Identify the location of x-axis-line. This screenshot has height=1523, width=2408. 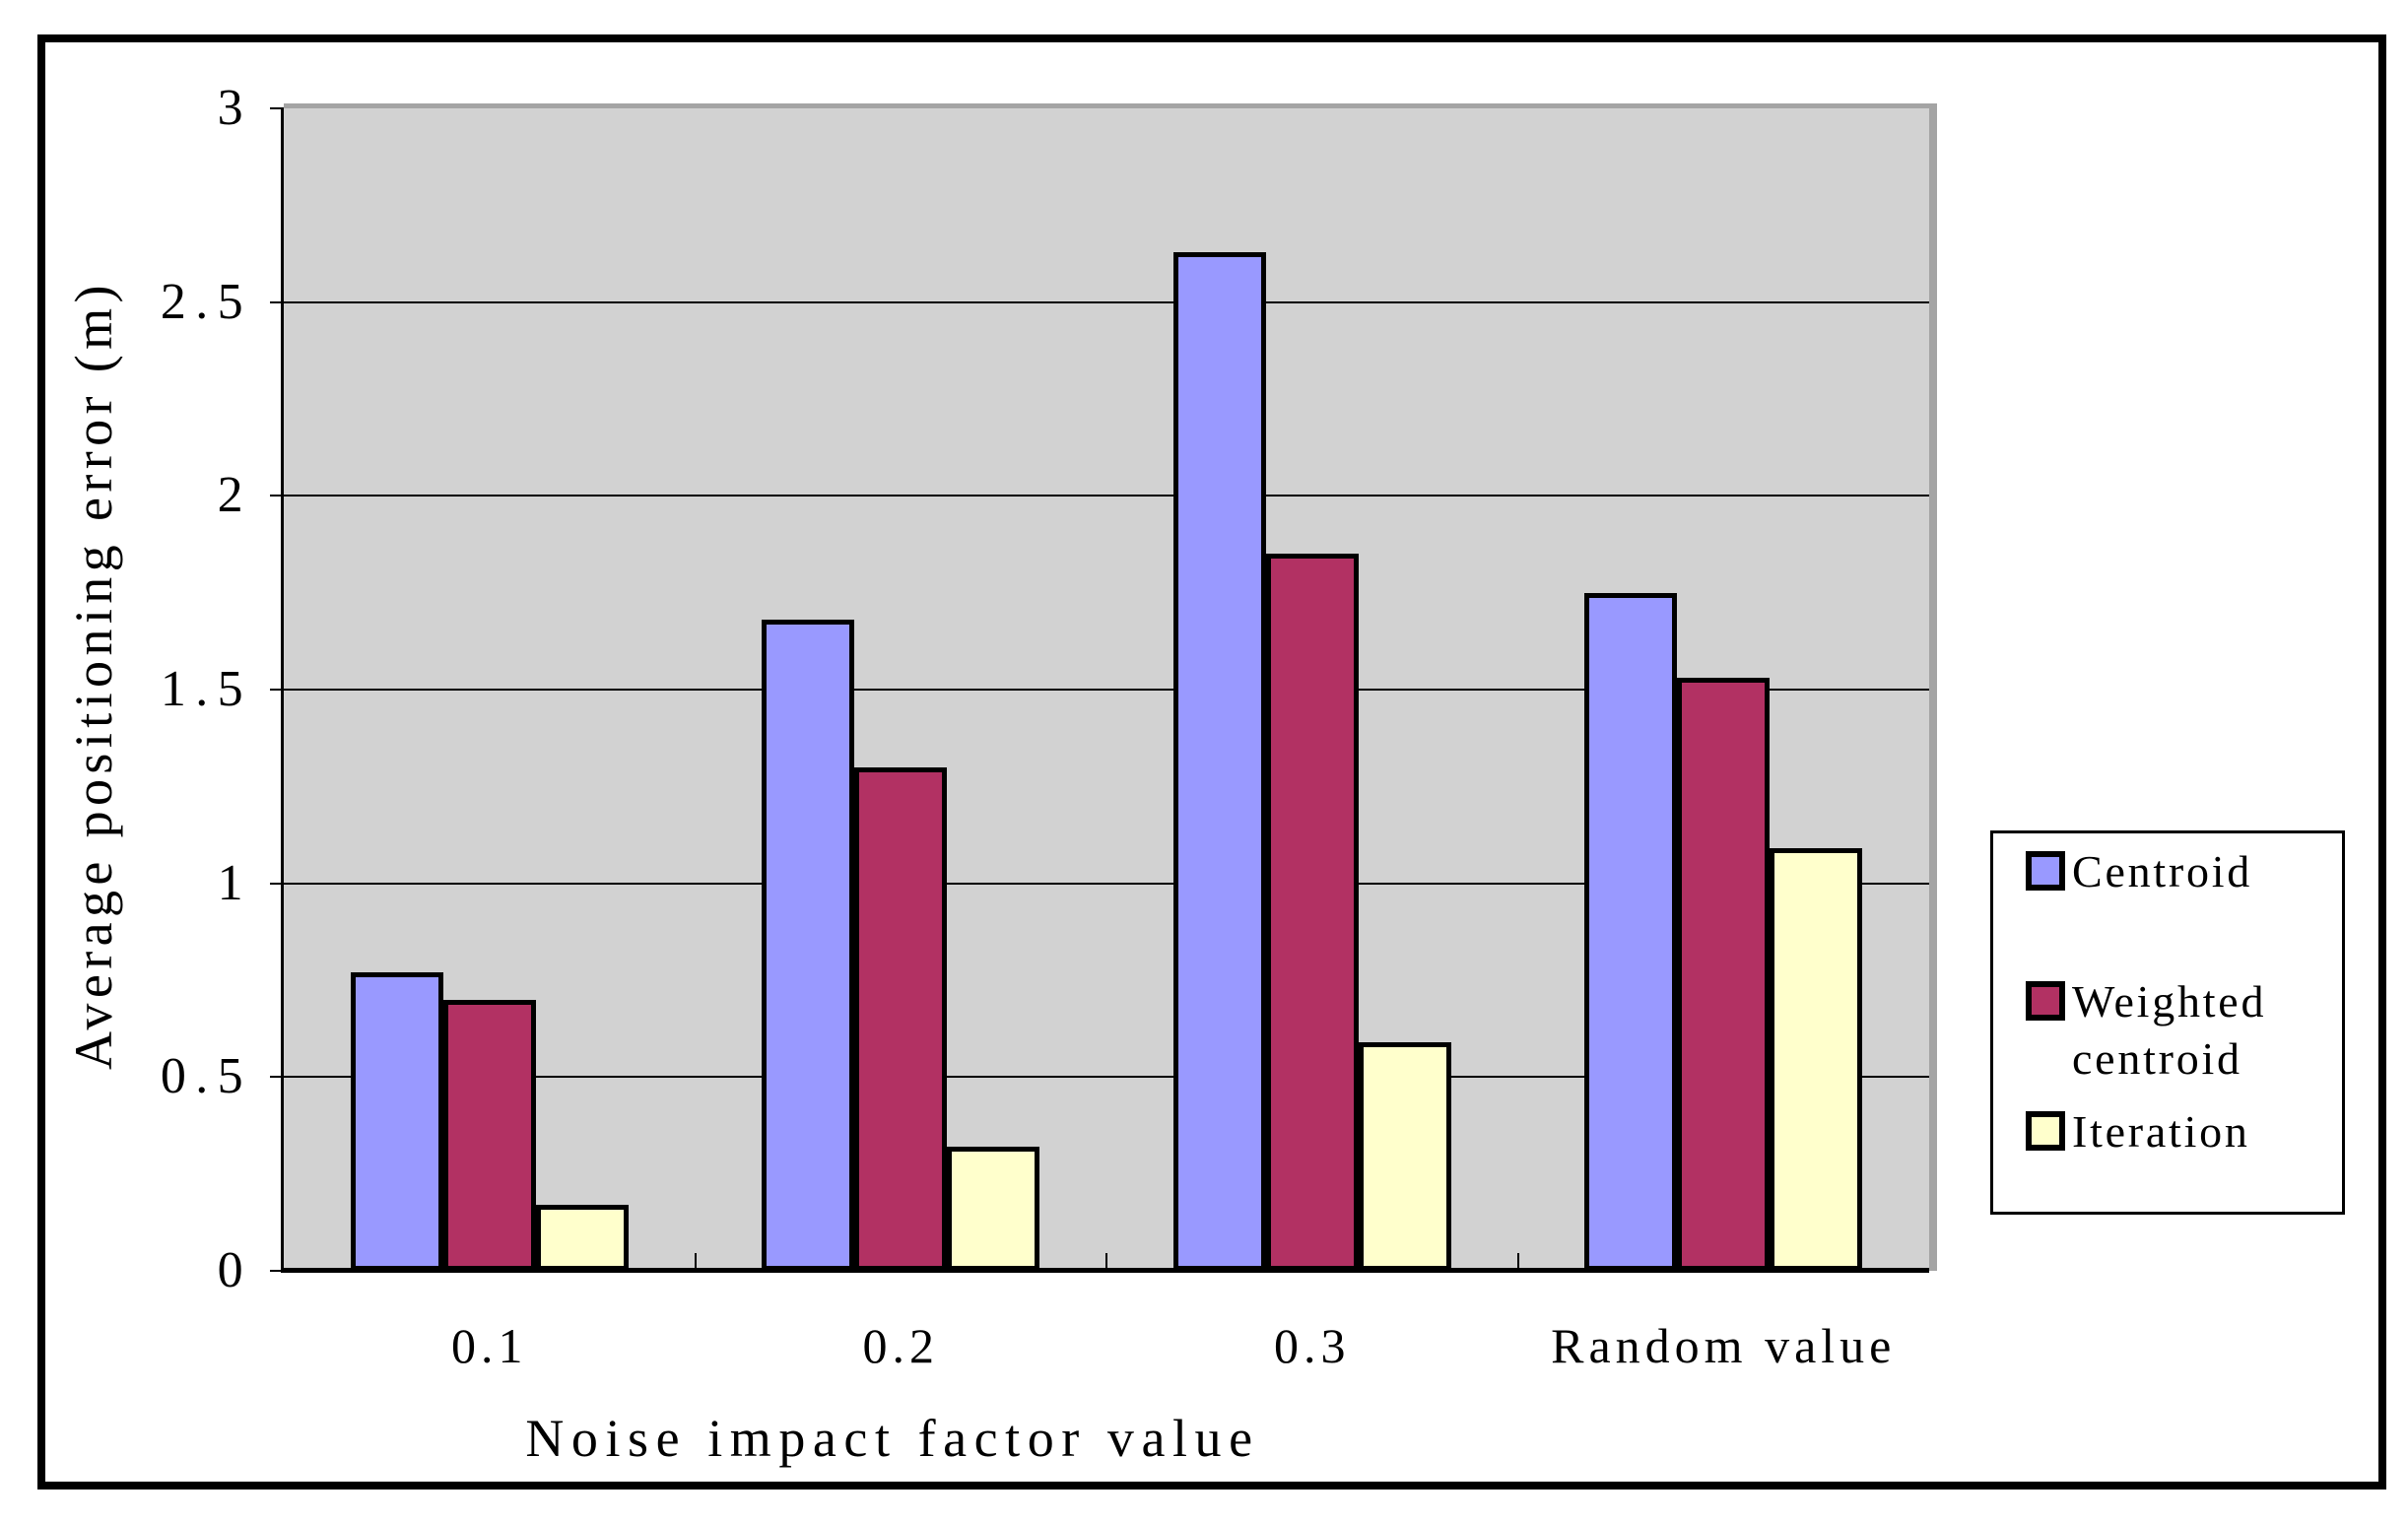
(1105, 1270).